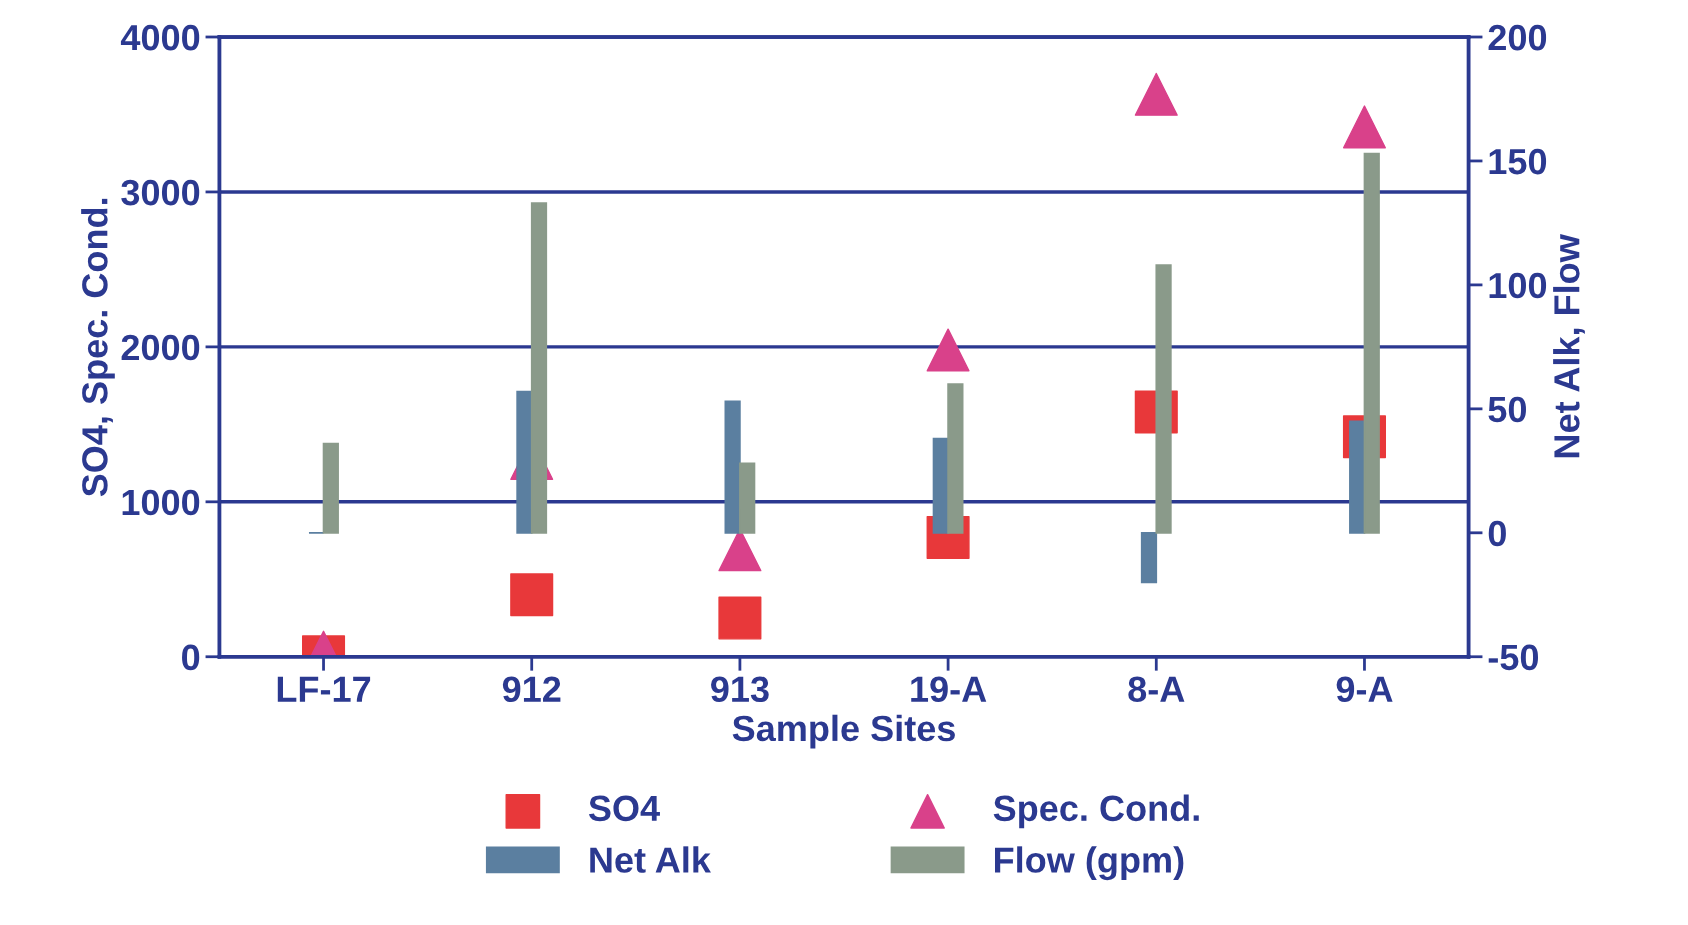 The width and height of the screenshot is (1688, 925). What do you see at coordinates (650, 859) in the screenshot?
I see `legend-label: Net Alk` at bounding box center [650, 859].